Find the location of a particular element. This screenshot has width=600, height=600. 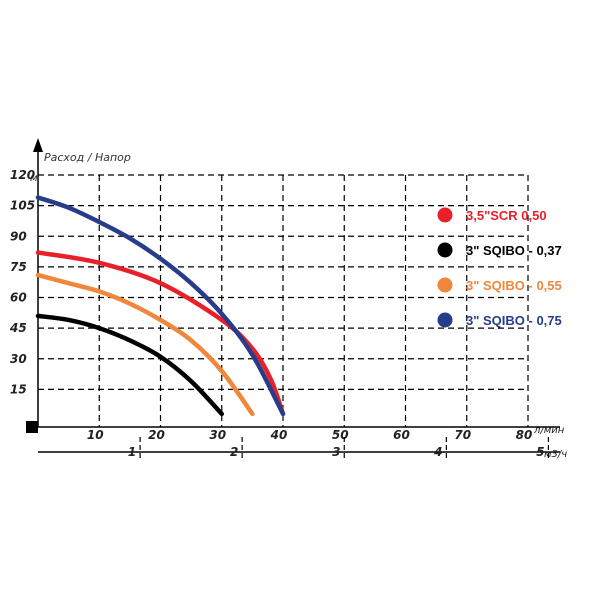

y-tick-label: 15 is located at coordinates (18, 389).